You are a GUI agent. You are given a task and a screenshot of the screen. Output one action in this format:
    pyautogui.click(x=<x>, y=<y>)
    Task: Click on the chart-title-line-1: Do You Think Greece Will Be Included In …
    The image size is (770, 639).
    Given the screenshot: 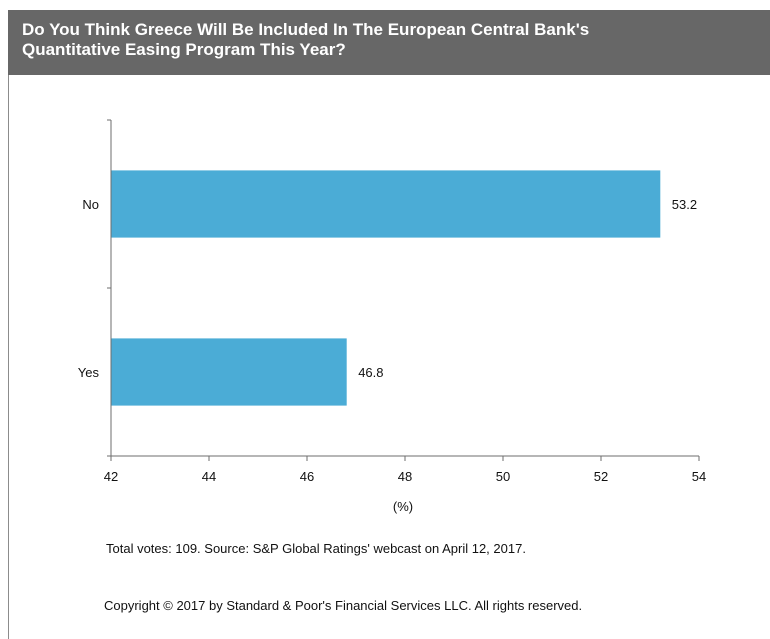 What is the action you would take?
    pyautogui.click(x=306, y=29)
    